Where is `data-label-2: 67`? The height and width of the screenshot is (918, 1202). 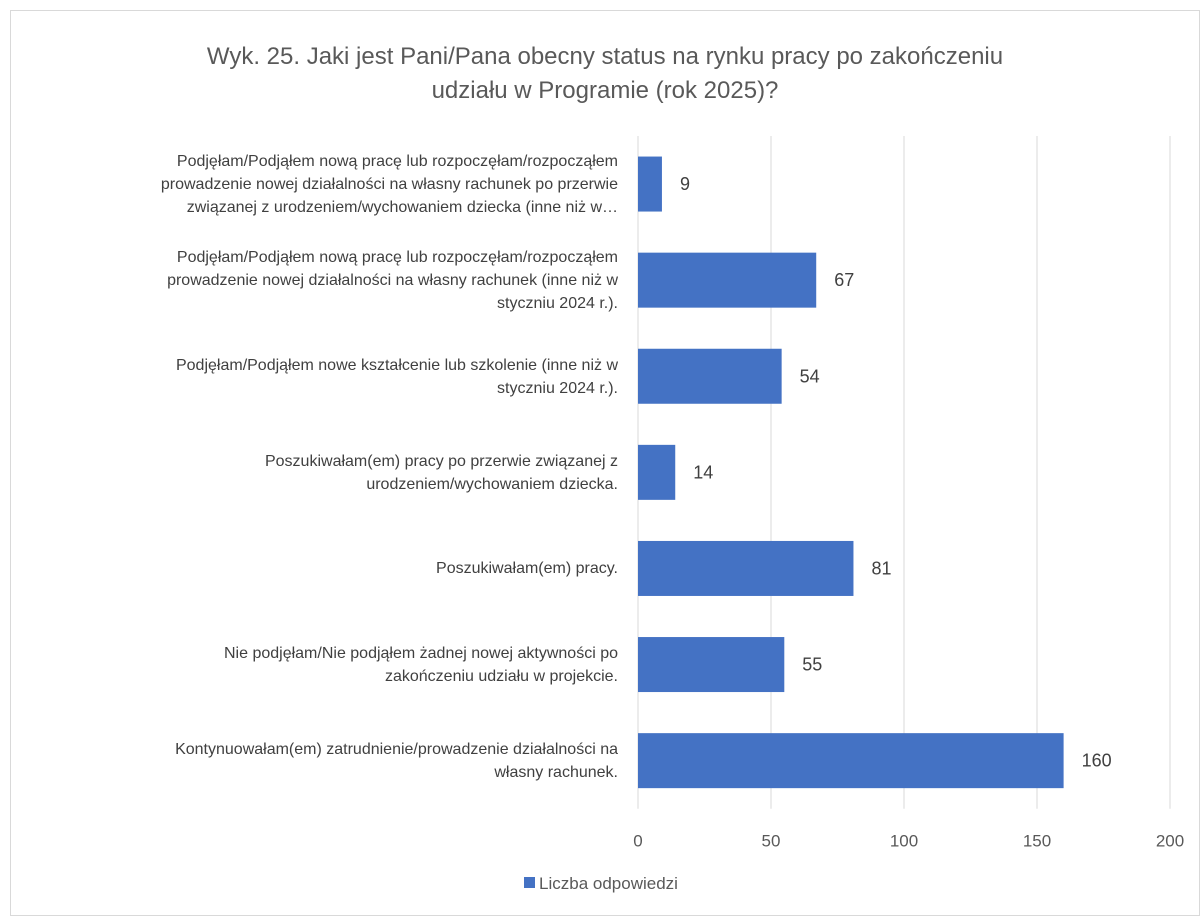
data-label-2: 67 is located at coordinates (844, 280).